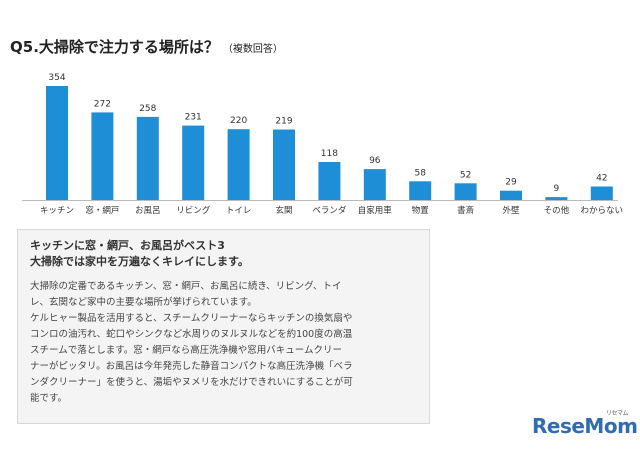 Image resolution: width=640 pixels, height=450 pixels. I want to click on data-label: 96, so click(375, 161).